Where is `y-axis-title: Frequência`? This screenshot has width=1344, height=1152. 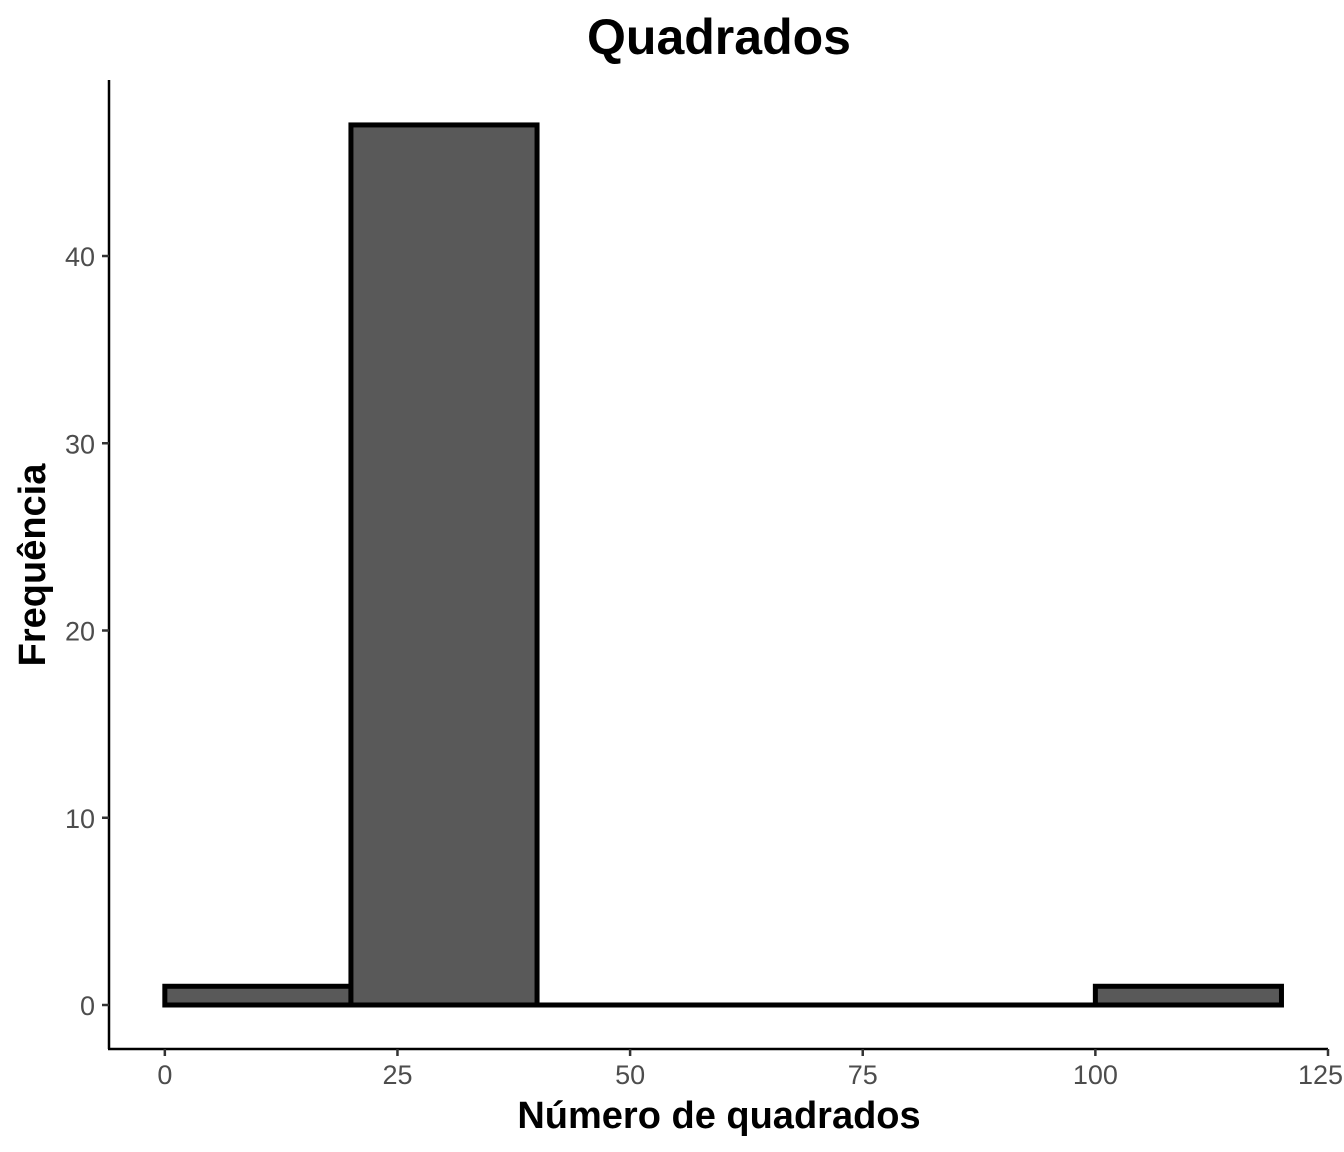
y-axis-title: Frequência is located at coordinates (33, 565).